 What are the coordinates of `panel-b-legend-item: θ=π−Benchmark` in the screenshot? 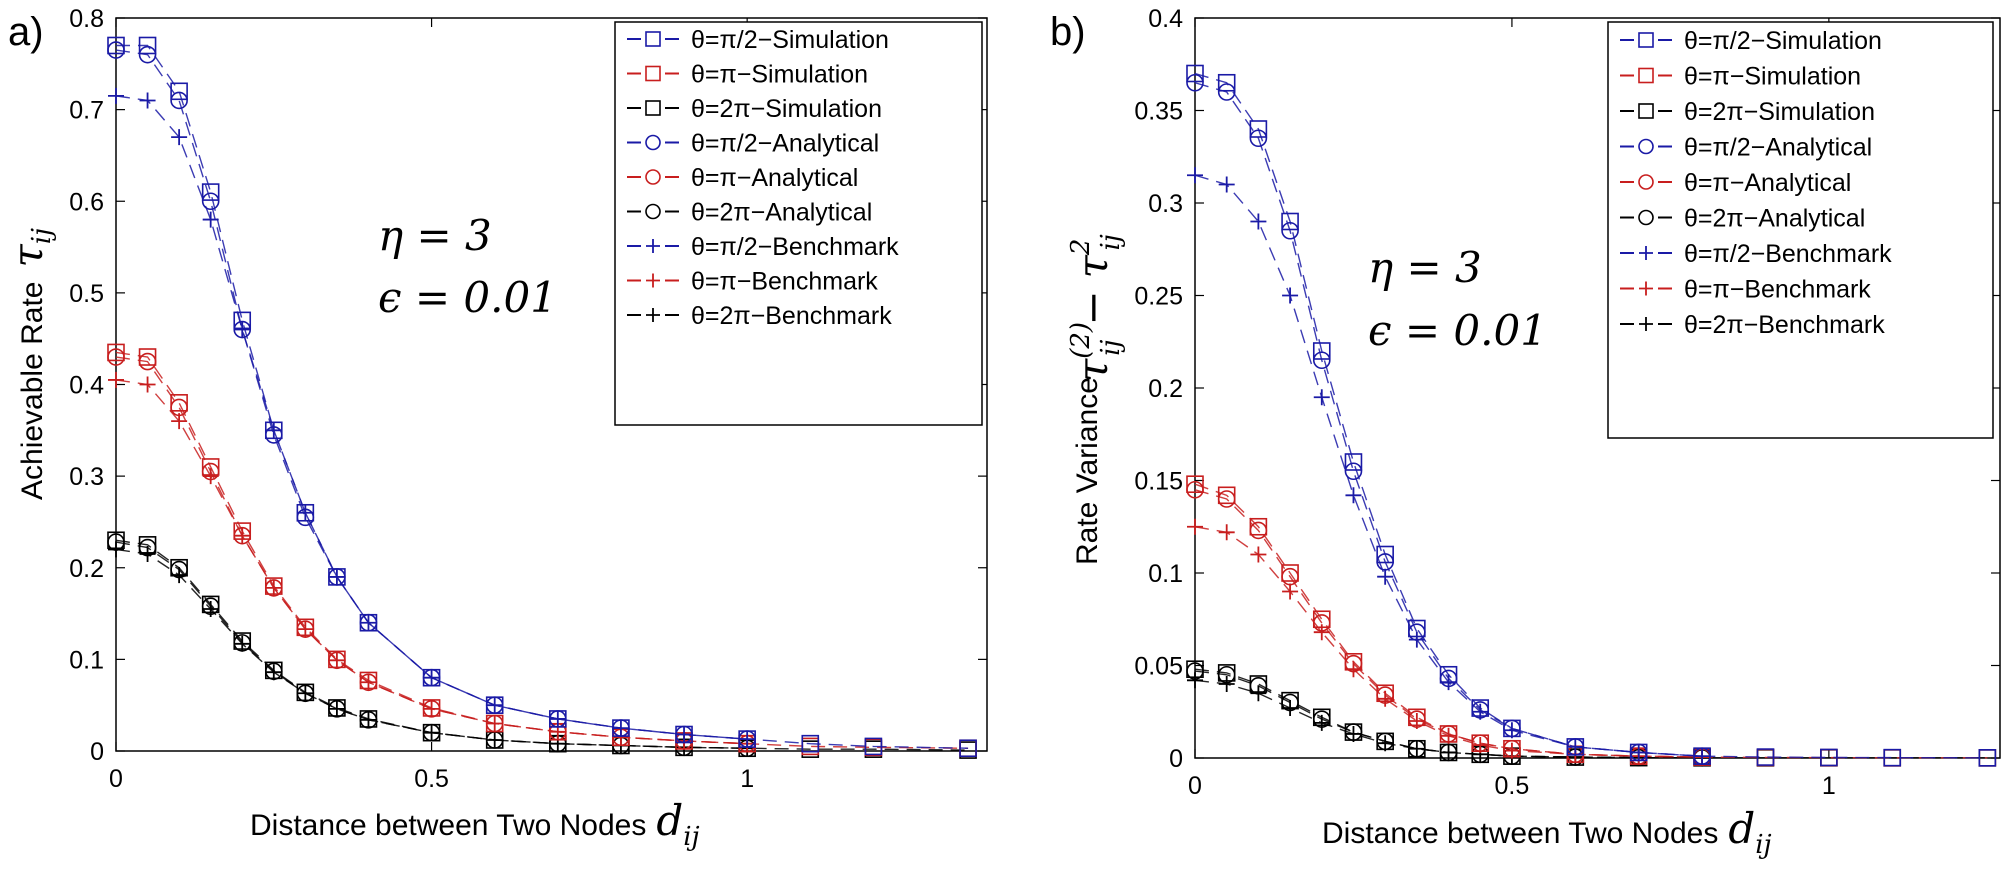 It's located at (1745, 290).